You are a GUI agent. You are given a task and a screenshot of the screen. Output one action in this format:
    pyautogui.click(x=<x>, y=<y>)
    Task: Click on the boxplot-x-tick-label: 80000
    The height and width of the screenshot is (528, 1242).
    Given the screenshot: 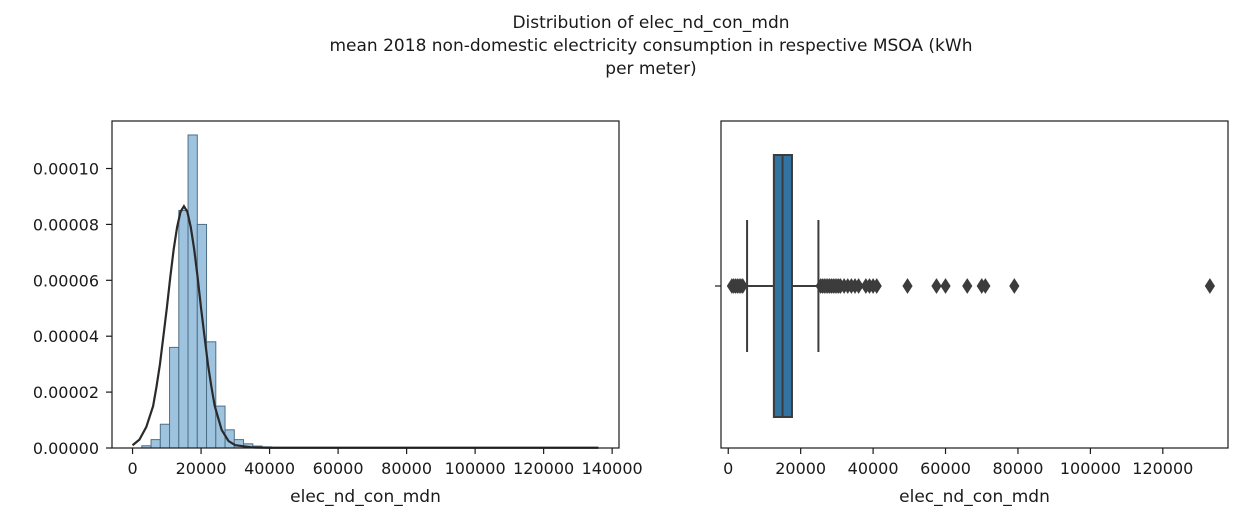 What is the action you would take?
    pyautogui.click(x=1018, y=468)
    